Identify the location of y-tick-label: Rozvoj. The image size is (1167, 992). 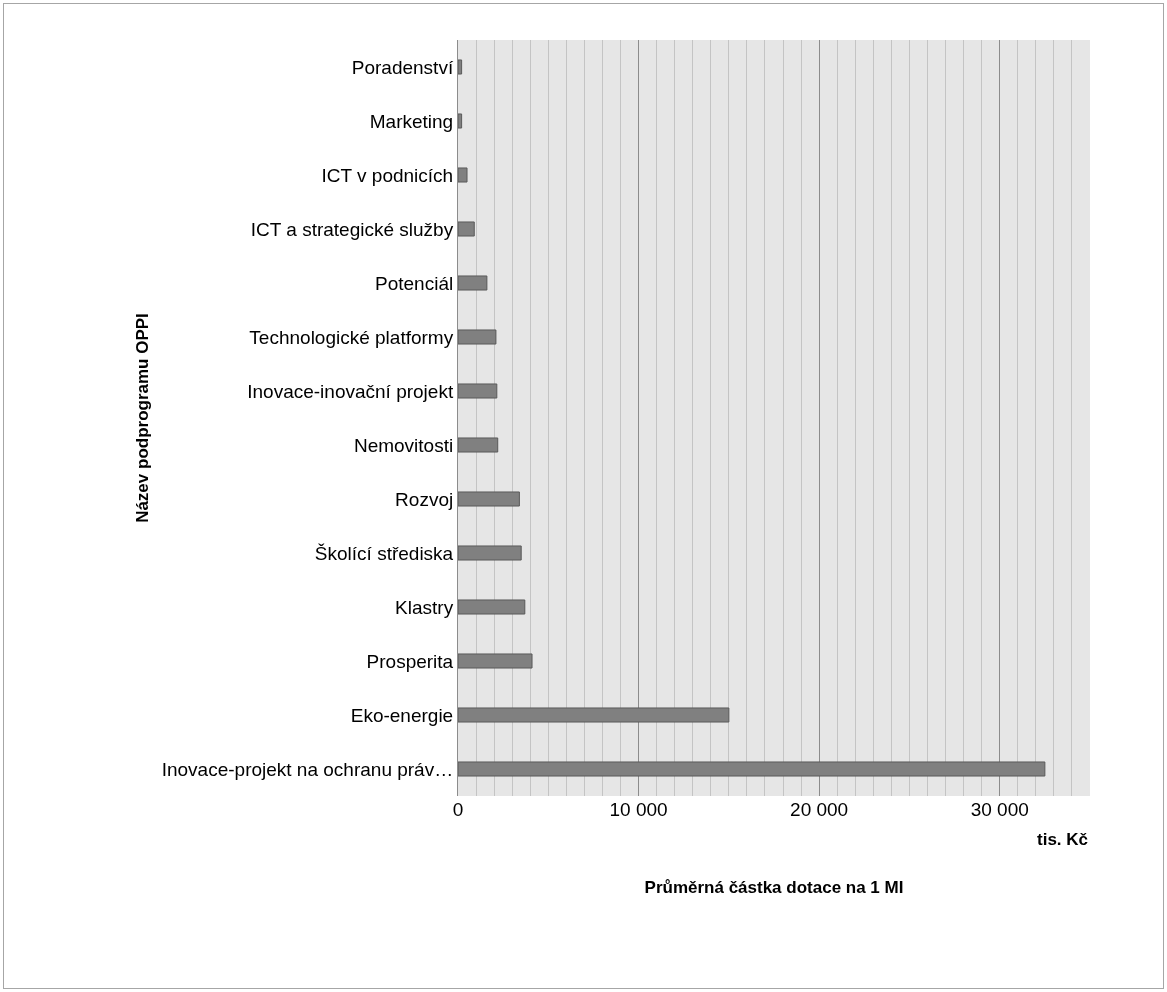
(424, 499).